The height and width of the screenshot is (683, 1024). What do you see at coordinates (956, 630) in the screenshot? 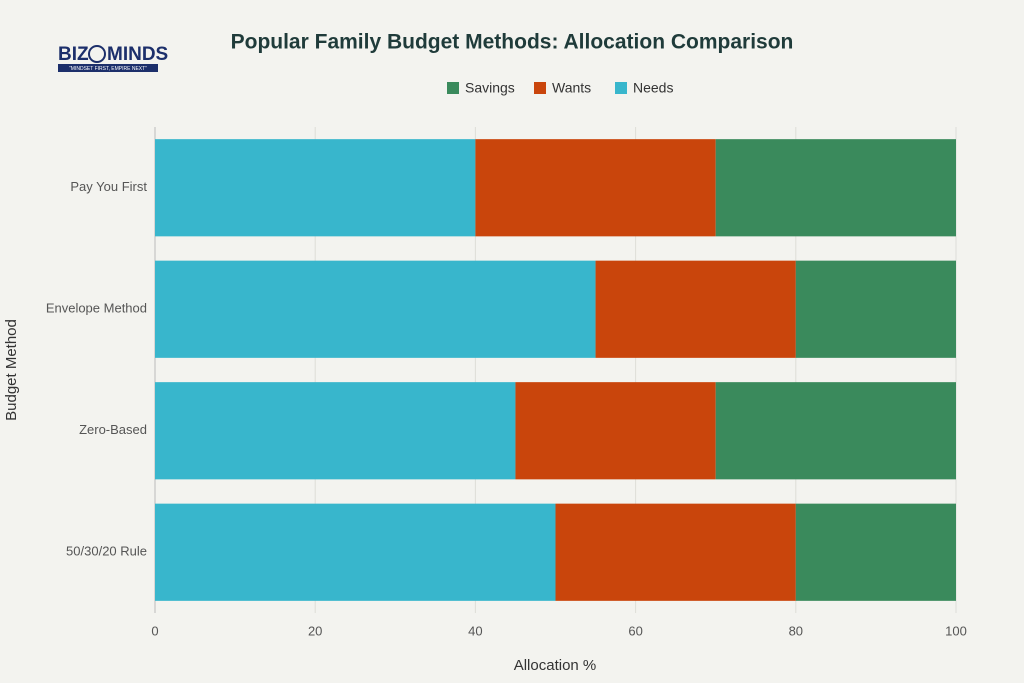
I see `x-tick-label: 100` at bounding box center [956, 630].